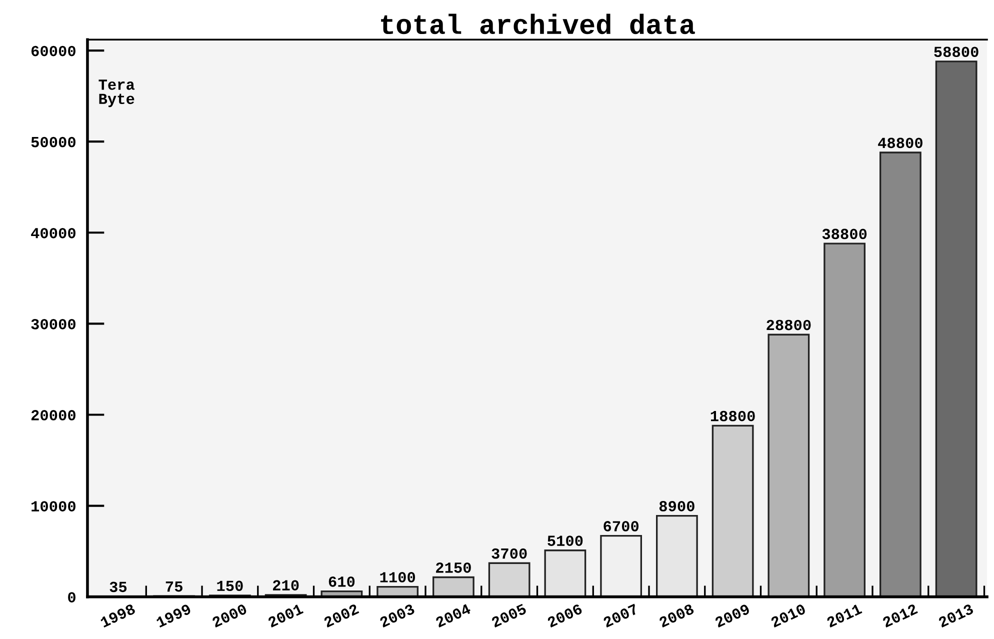  I want to click on data-label: 2150, so click(453, 567).